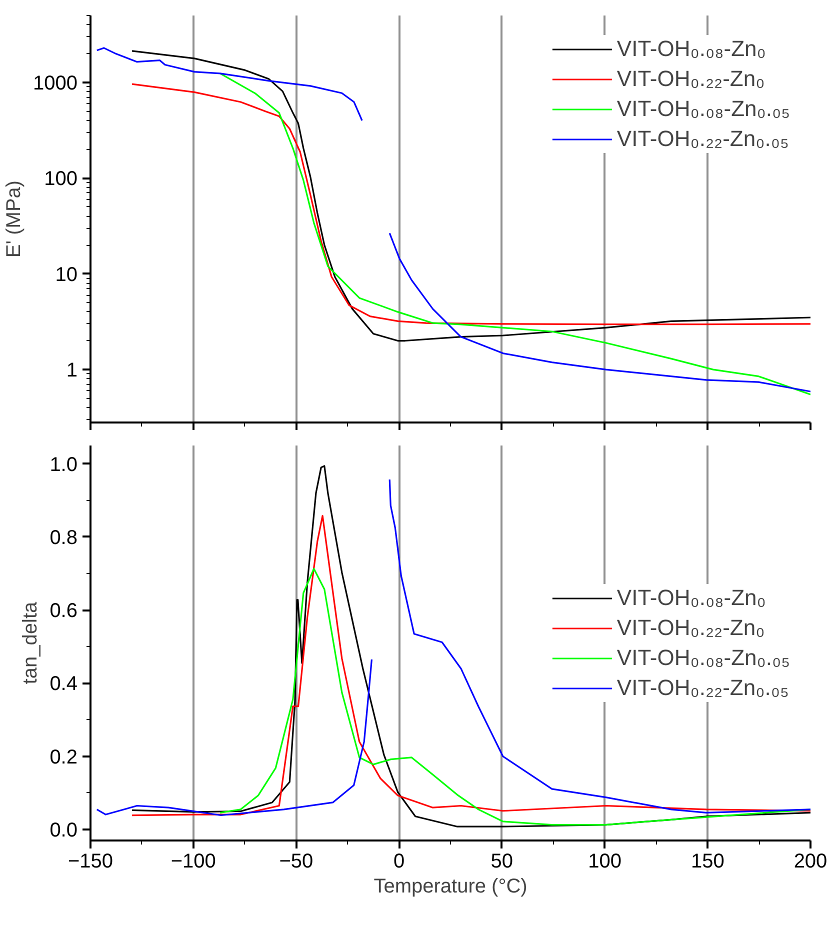 The image size is (839, 949). What do you see at coordinates (707, 861) in the screenshot?
I see `x-tick-label: 150` at bounding box center [707, 861].